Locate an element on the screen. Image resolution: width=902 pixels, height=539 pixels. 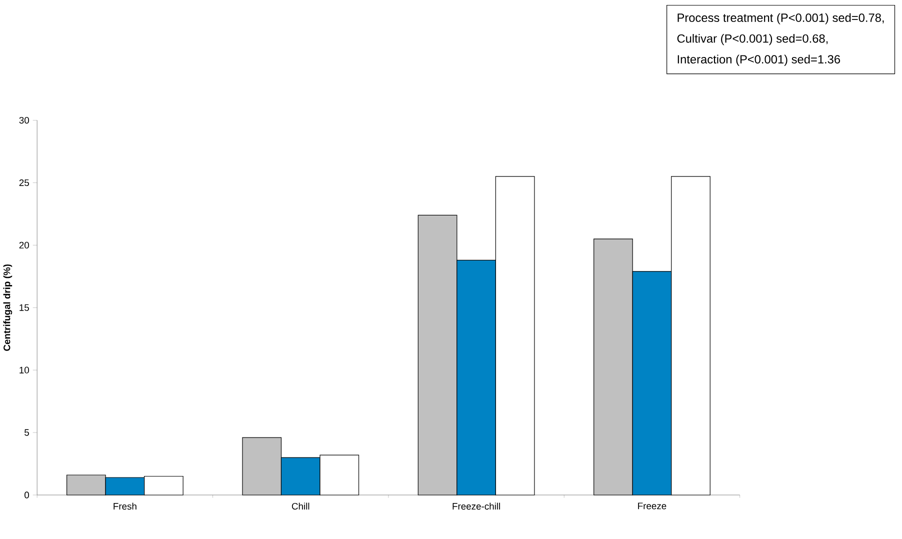
x-tick-label: Fresh is located at coordinates (125, 506).